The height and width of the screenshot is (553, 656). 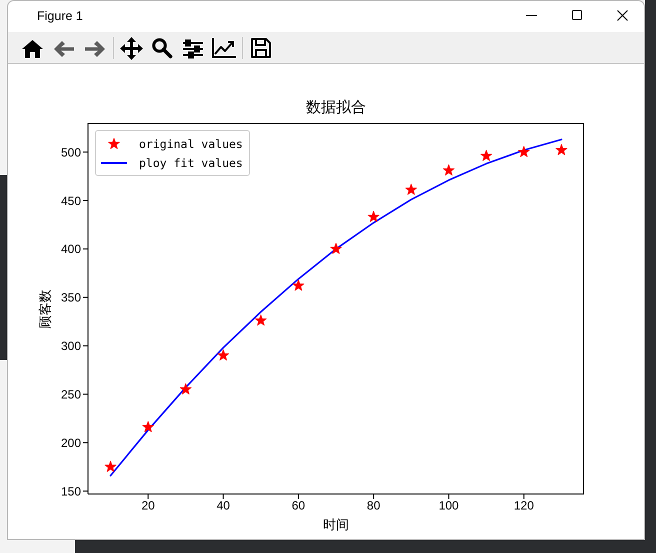 What do you see at coordinates (71, 297) in the screenshot?
I see `y-tick-label: 350` at bounding box center [71, 297].